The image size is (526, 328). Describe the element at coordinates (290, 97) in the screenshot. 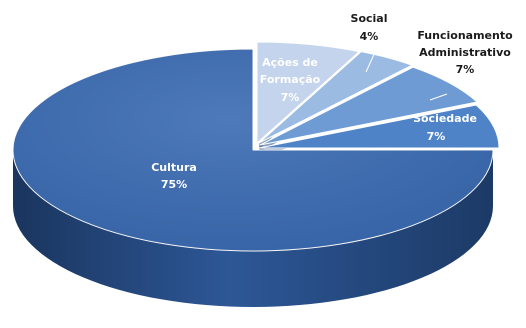

I see `label-acoes-pct: 7%` at that location.